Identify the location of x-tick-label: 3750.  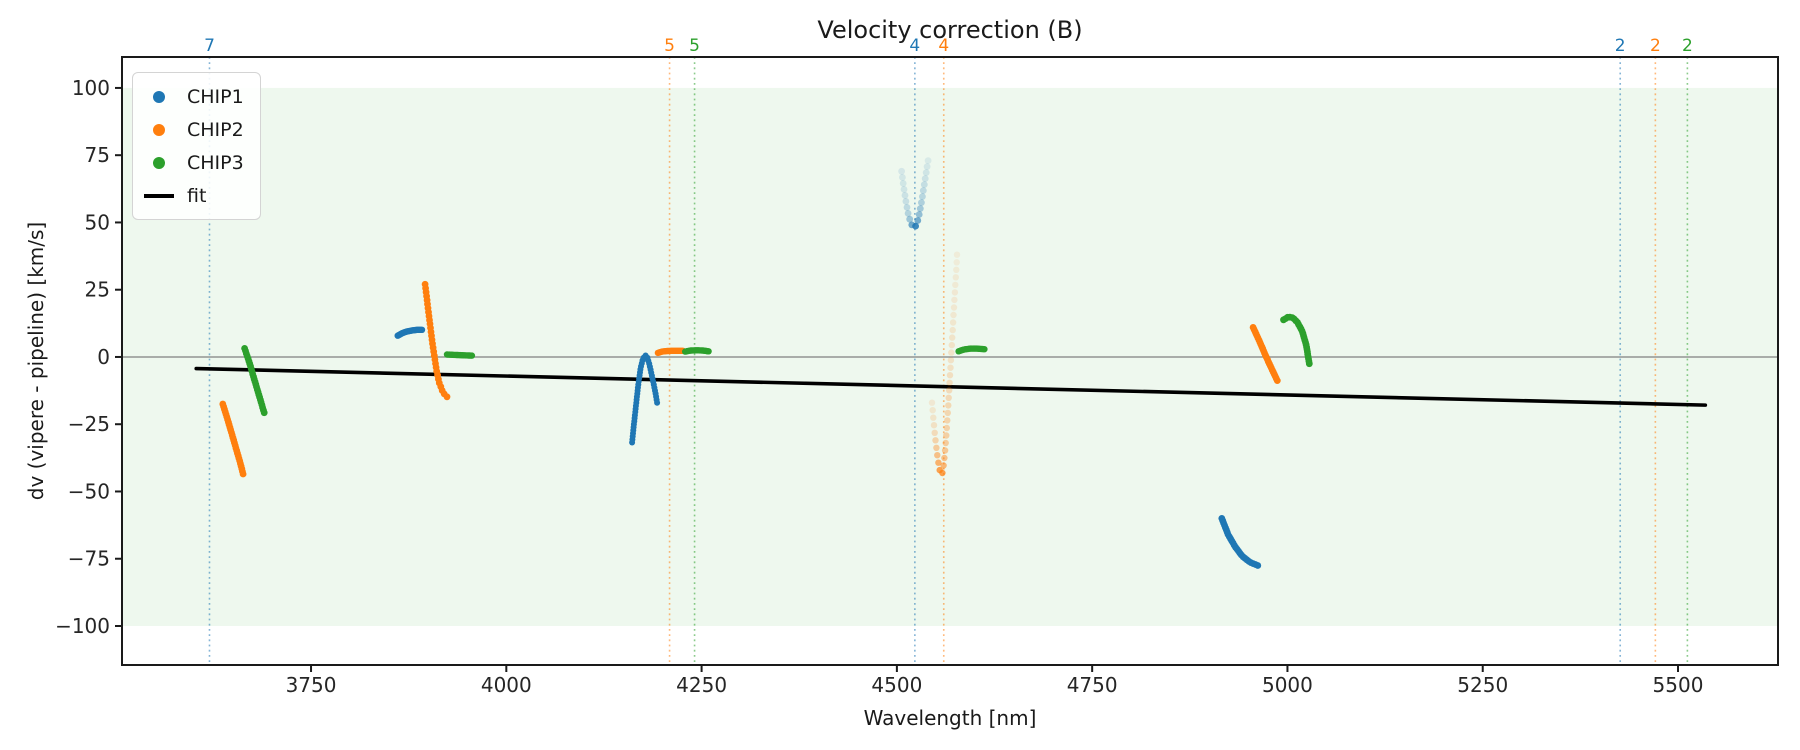
(311, 685).